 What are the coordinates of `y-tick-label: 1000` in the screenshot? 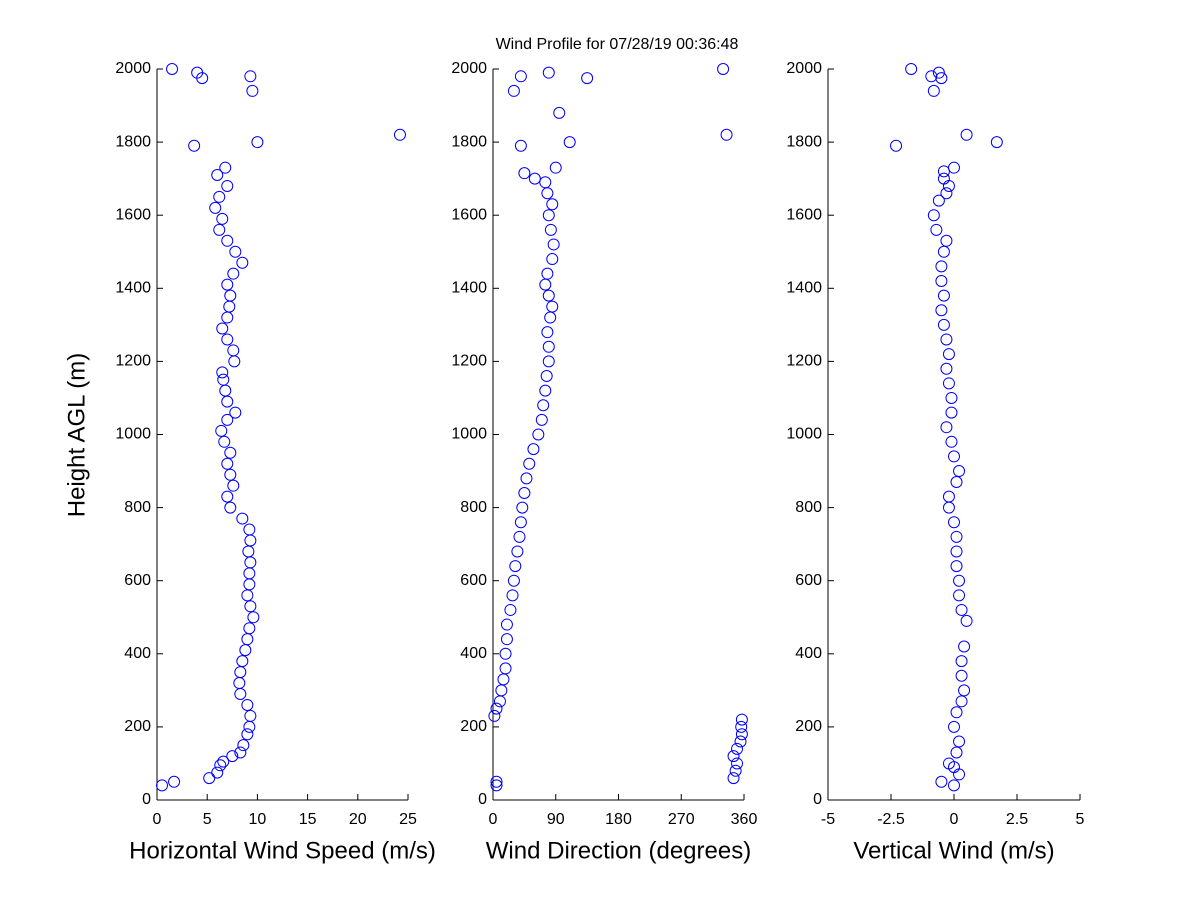 It's located at (804, 434).